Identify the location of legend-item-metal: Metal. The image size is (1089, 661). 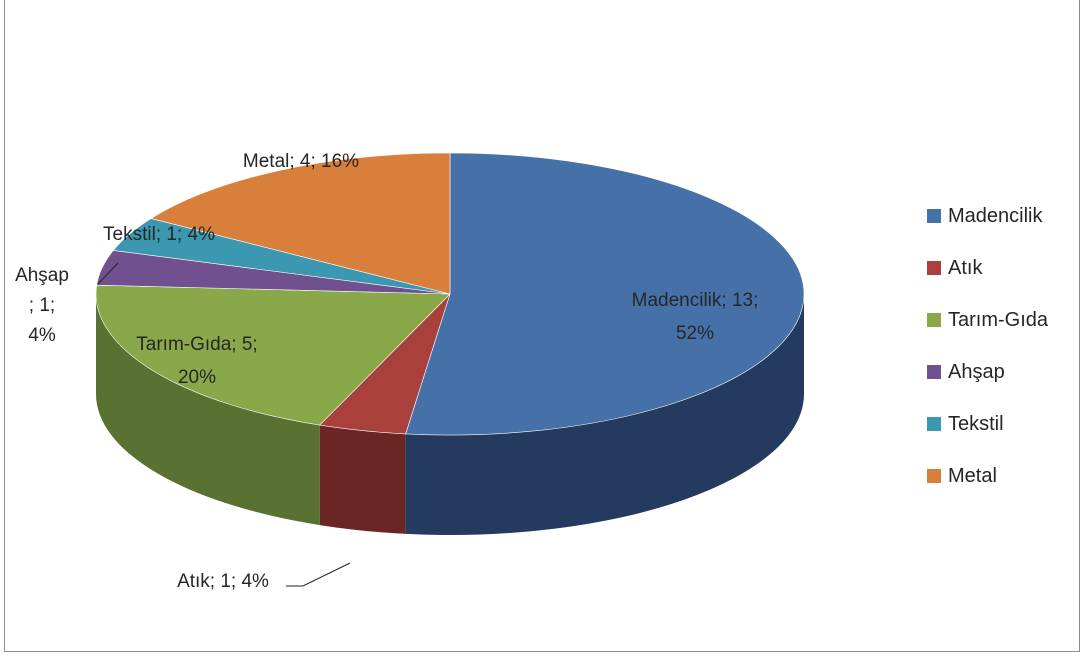
(987, 476).